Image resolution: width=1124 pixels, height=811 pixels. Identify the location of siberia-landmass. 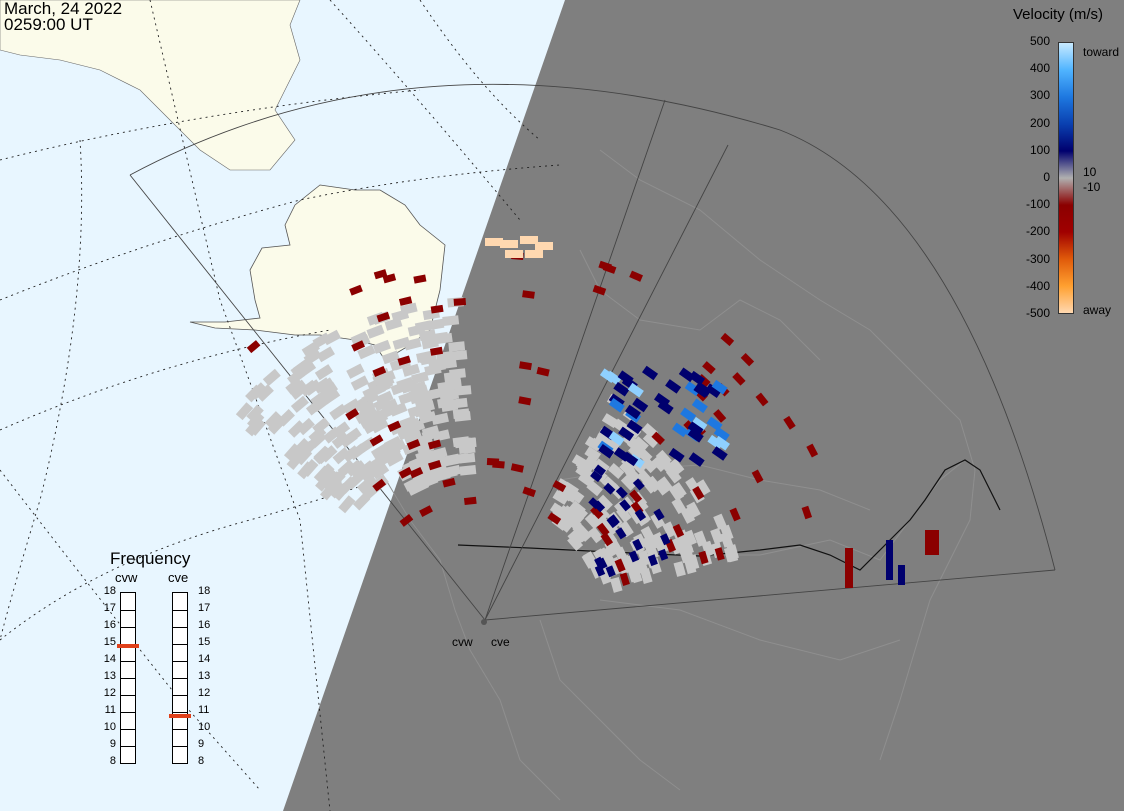
(150, 85).